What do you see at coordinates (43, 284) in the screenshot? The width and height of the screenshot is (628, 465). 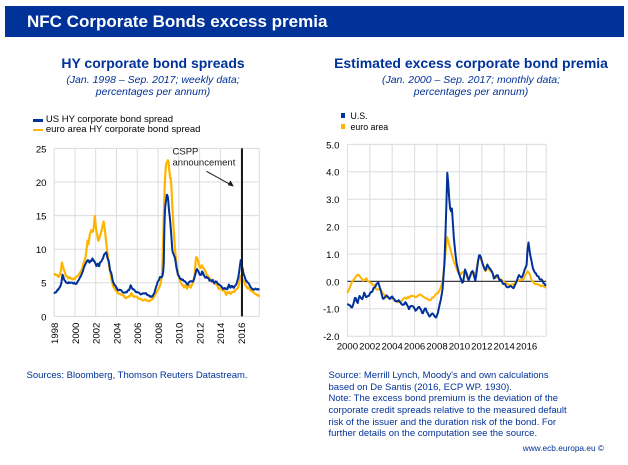 I see `svg-text: 5` at bounding box center [43, 284].